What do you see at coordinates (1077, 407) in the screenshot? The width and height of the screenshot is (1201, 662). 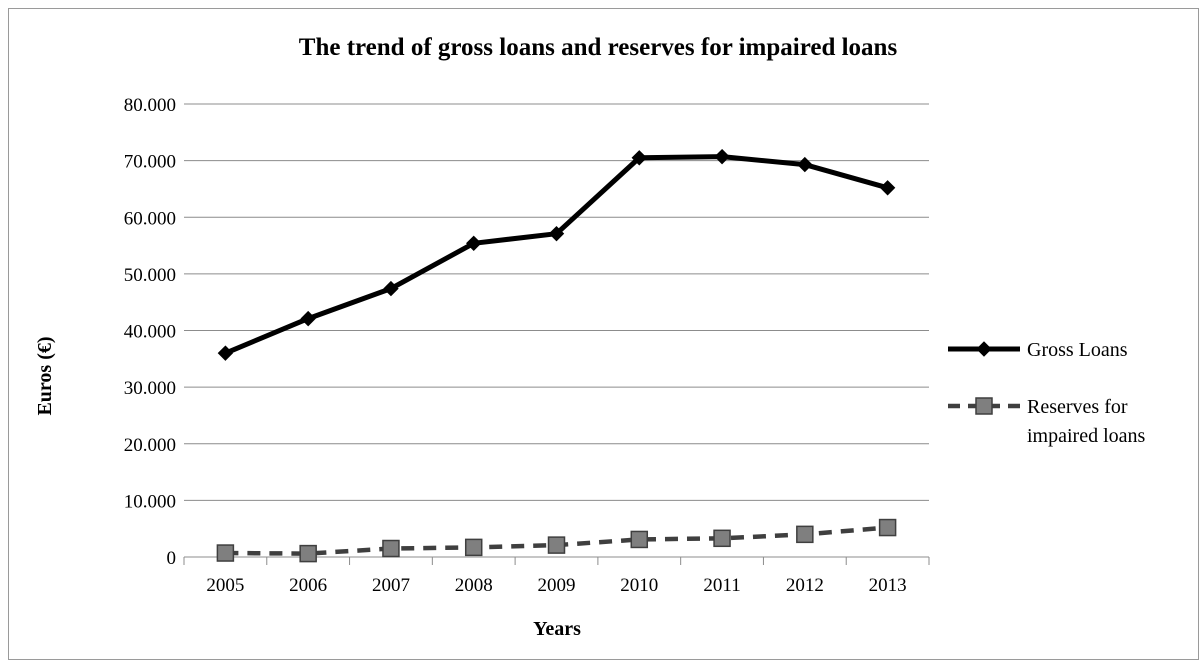 I see `legend-label: Reserves for` at bounding box center [1077, 407].